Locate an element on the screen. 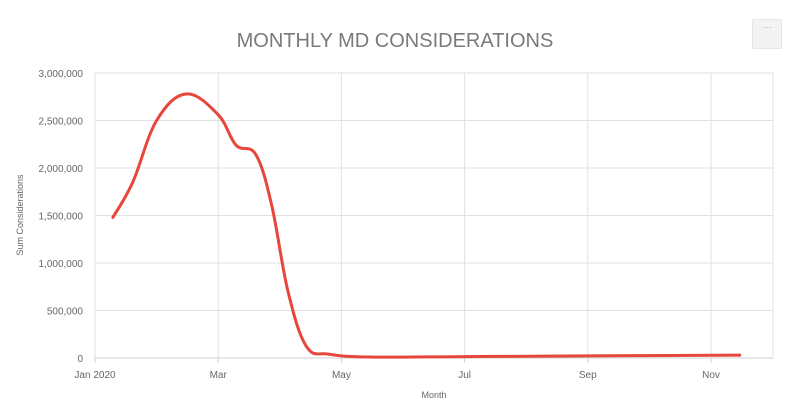  x-axis-title: Month is located at coordinates (433, 395).